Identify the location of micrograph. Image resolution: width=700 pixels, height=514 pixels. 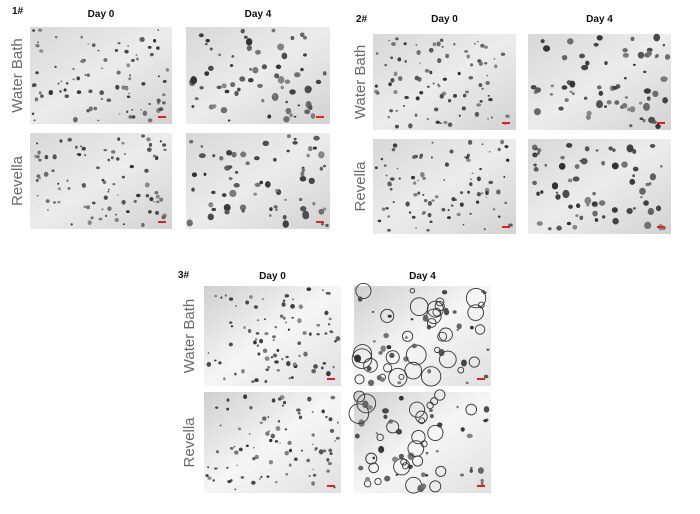
(599, 81).